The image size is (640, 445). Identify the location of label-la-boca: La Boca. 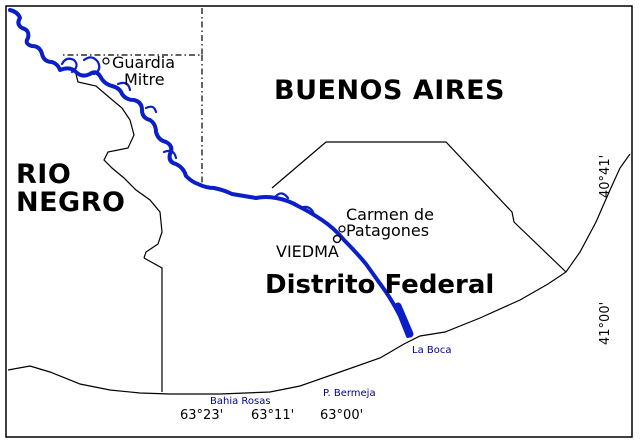
(431, 350).